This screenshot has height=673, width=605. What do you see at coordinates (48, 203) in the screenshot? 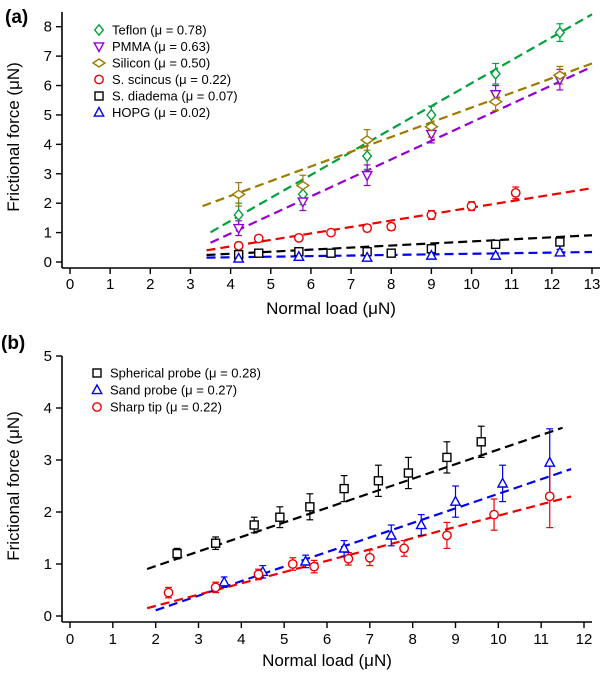
I see `y-tick-label: 2` at bounding box center [48, 203].